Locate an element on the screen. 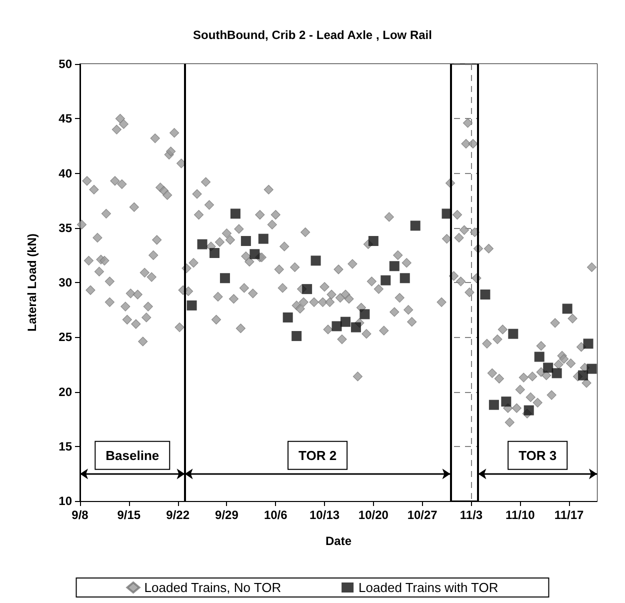 This screenshot has width=625, height=603. y-tick-label: 25 is located at coordinates (65, 337).